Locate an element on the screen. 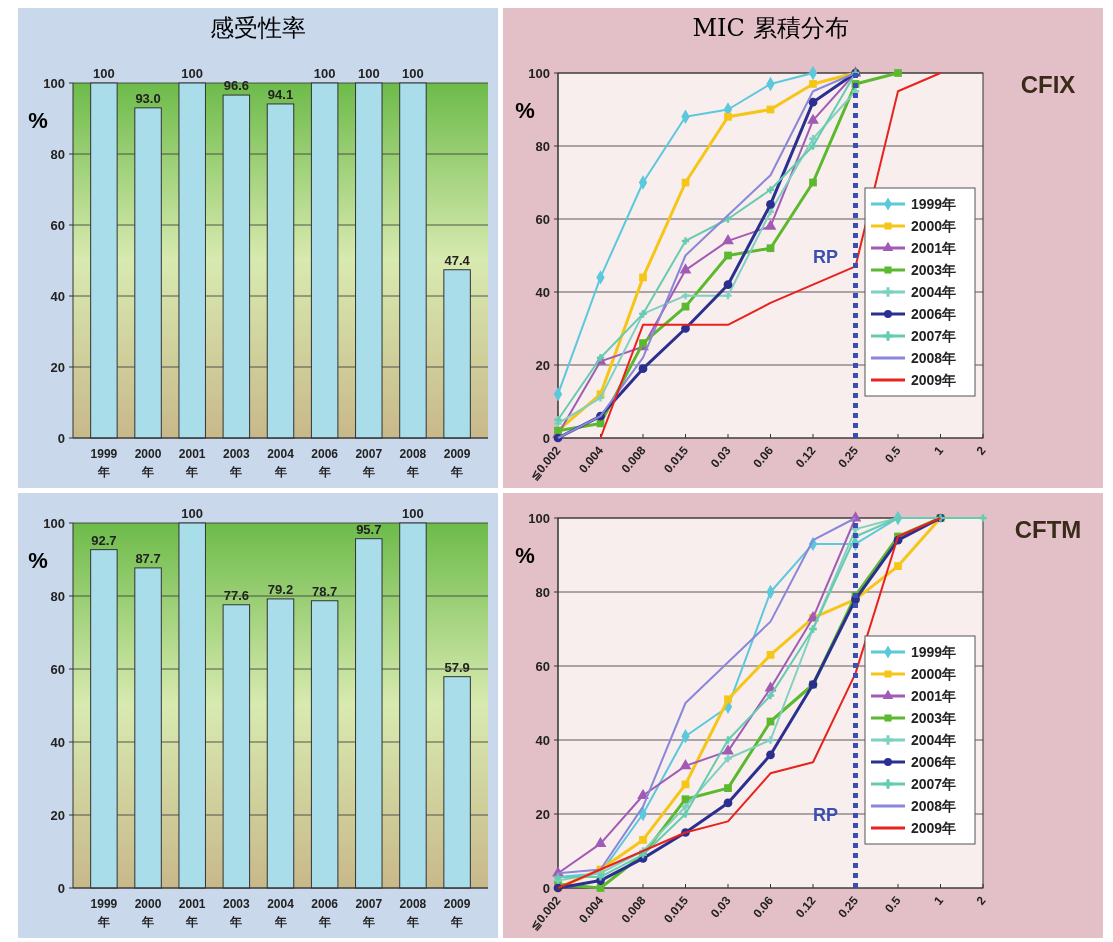 This screenshot has width=1113, height=942. data-label: 47.4 is located at coordinates (457, 260).